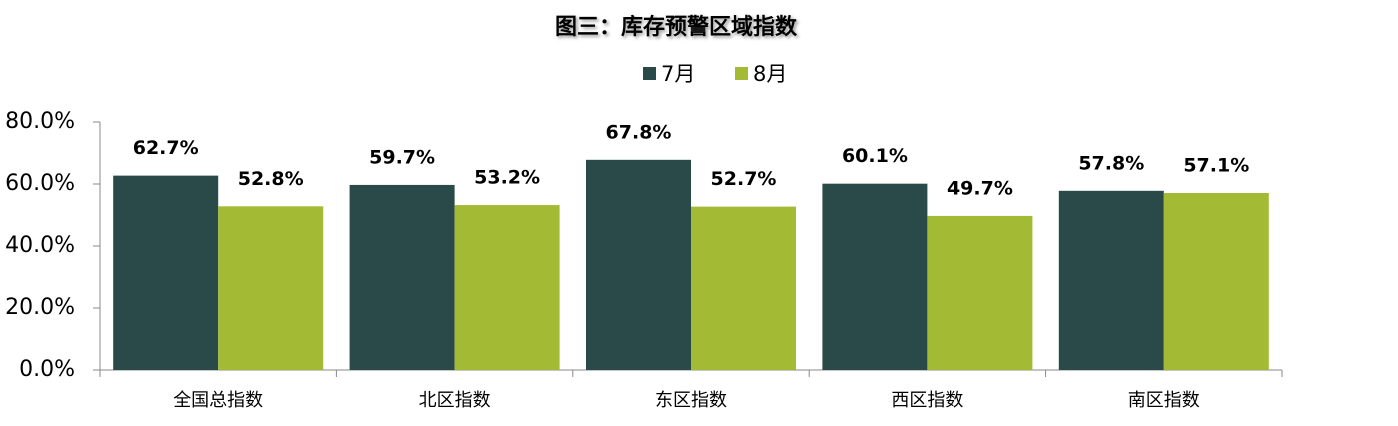  I want to click on value-label: 62.7%, so click(166, 148).